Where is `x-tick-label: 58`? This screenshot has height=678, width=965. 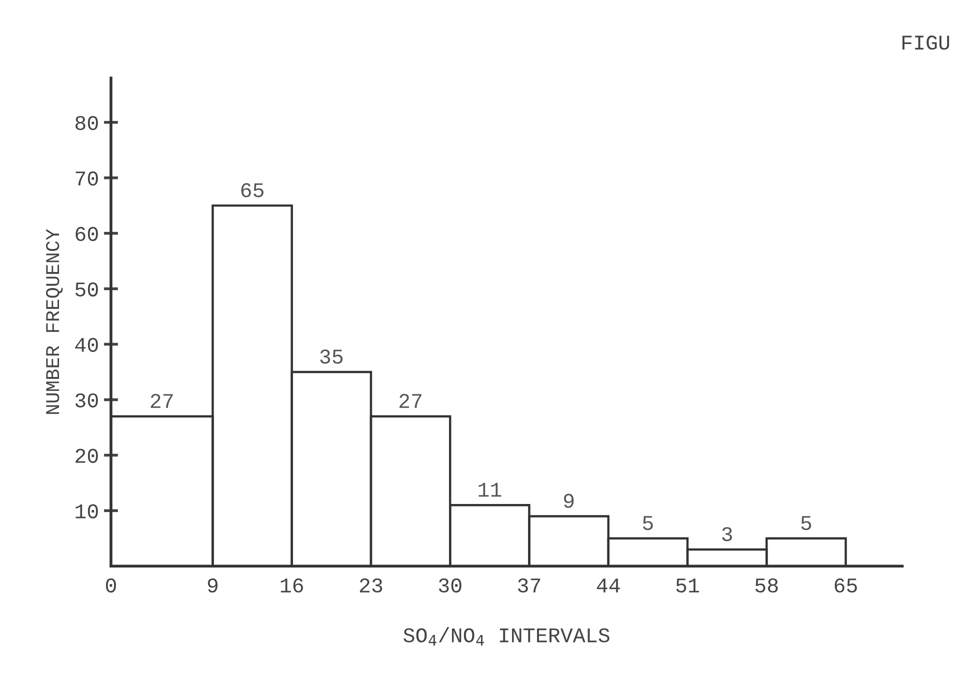
x-tick-label: 58 is located at coordinates (766, 585).